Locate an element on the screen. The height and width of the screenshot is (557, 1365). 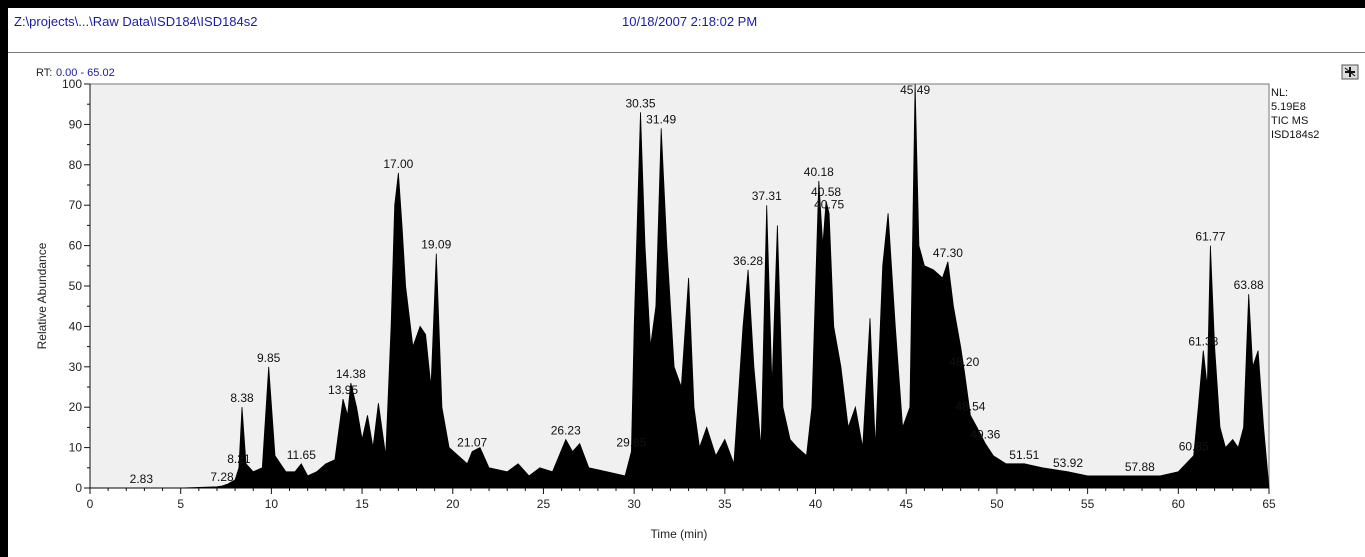
y-tick-label: 70 is located at coordinates (76, 205).